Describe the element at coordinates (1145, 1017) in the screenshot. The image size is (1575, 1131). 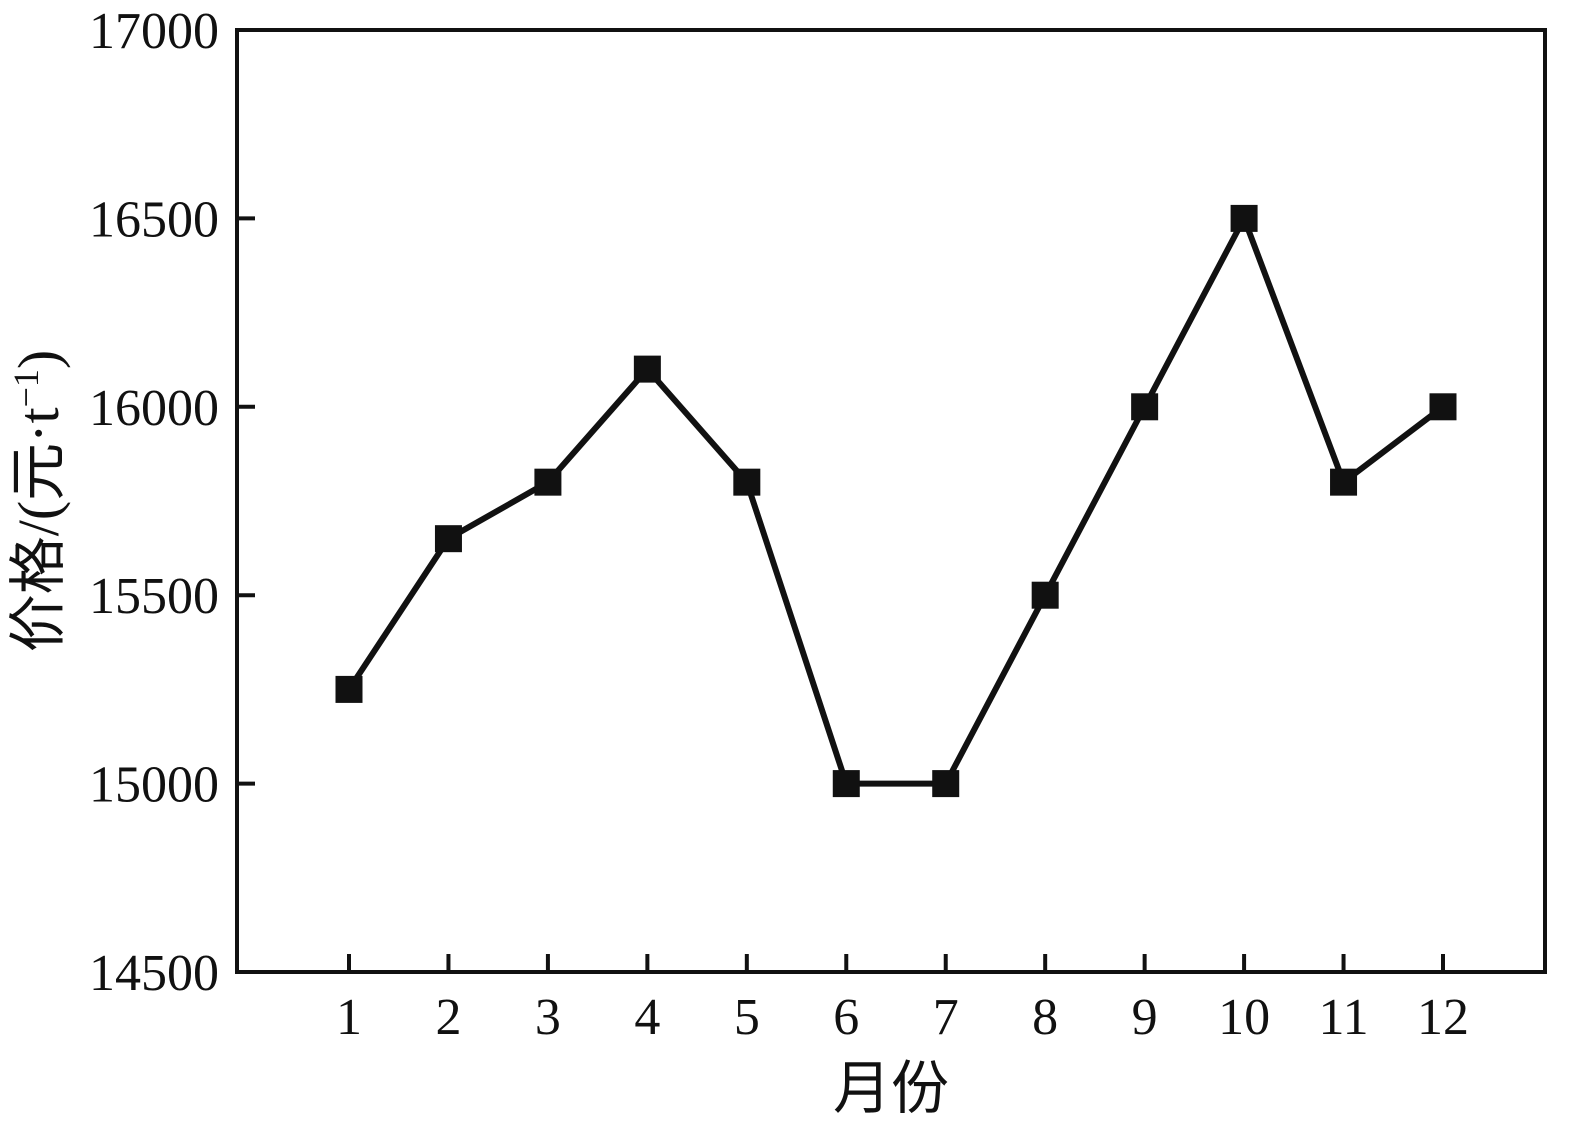
I see `x-tick-label: 9` at that location.